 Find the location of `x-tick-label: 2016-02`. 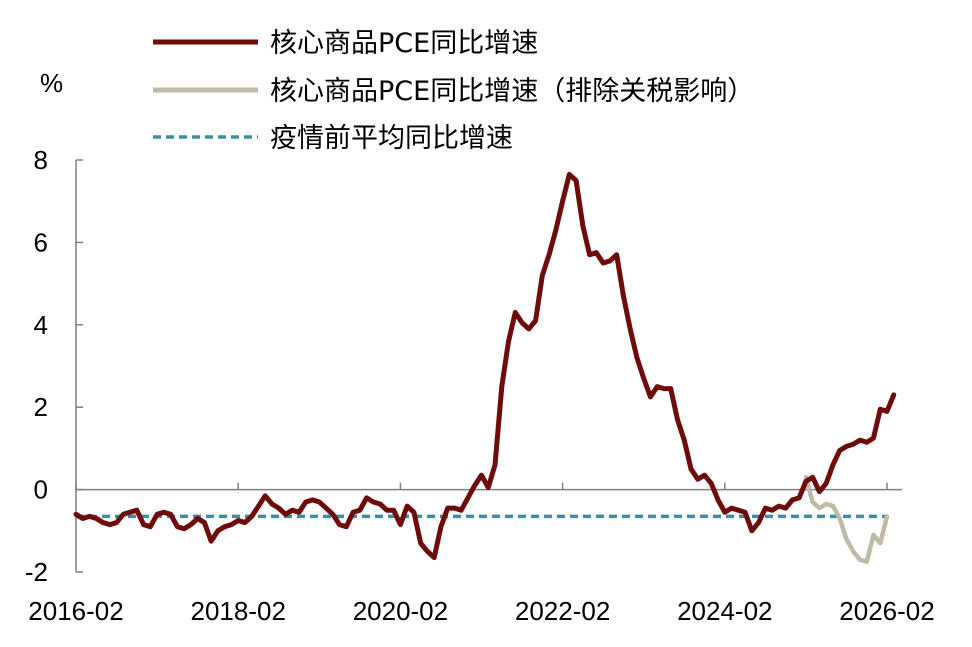

x-tick-label: 2016-02 is located at coordinates (75, 611).